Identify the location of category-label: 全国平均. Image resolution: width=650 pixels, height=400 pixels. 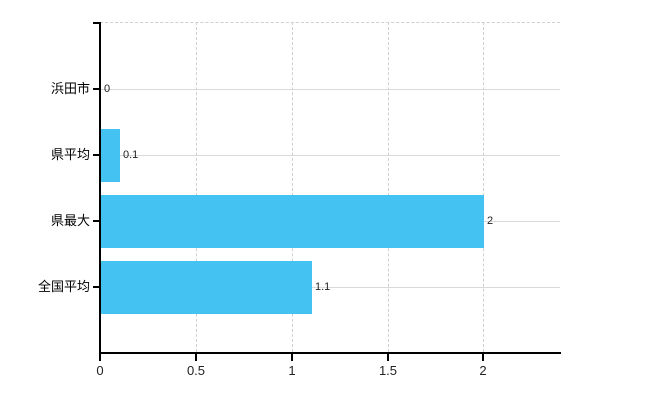
(63, 286).